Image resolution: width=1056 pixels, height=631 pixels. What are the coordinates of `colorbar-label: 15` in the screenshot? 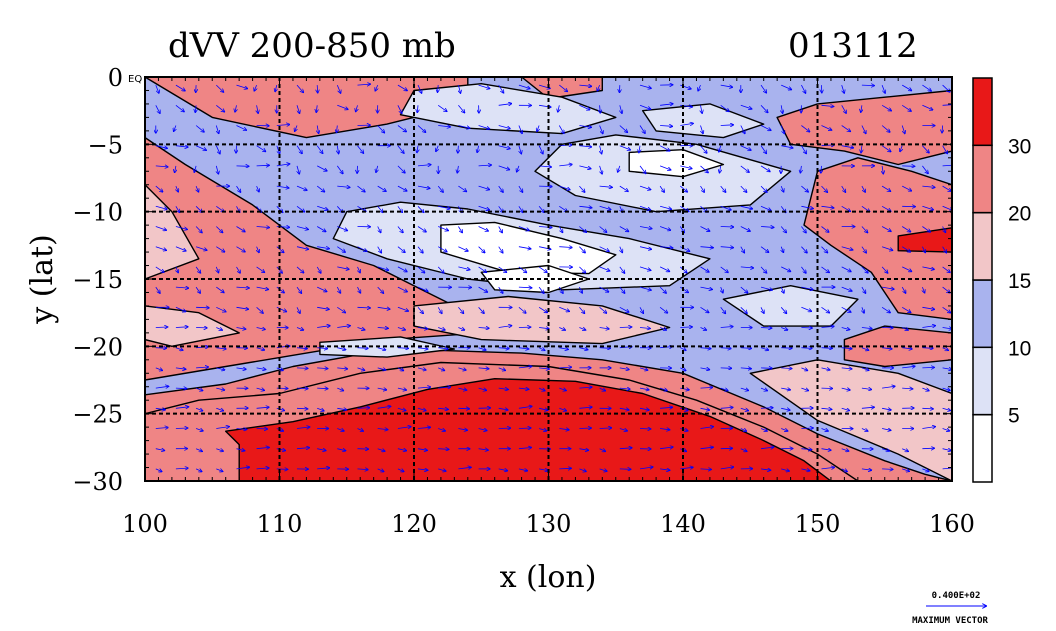 It's located at (1019, 281).